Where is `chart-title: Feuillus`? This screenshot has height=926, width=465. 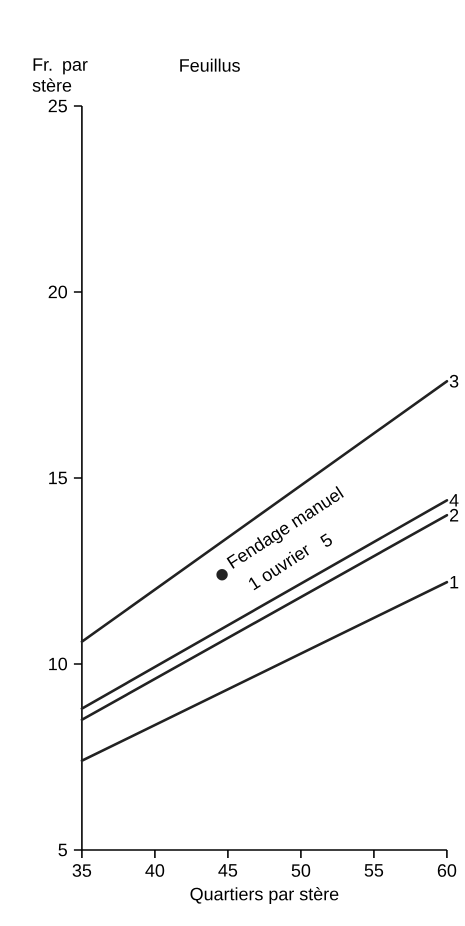
chart-title: Feuillus is located at coordinates (210, 65).